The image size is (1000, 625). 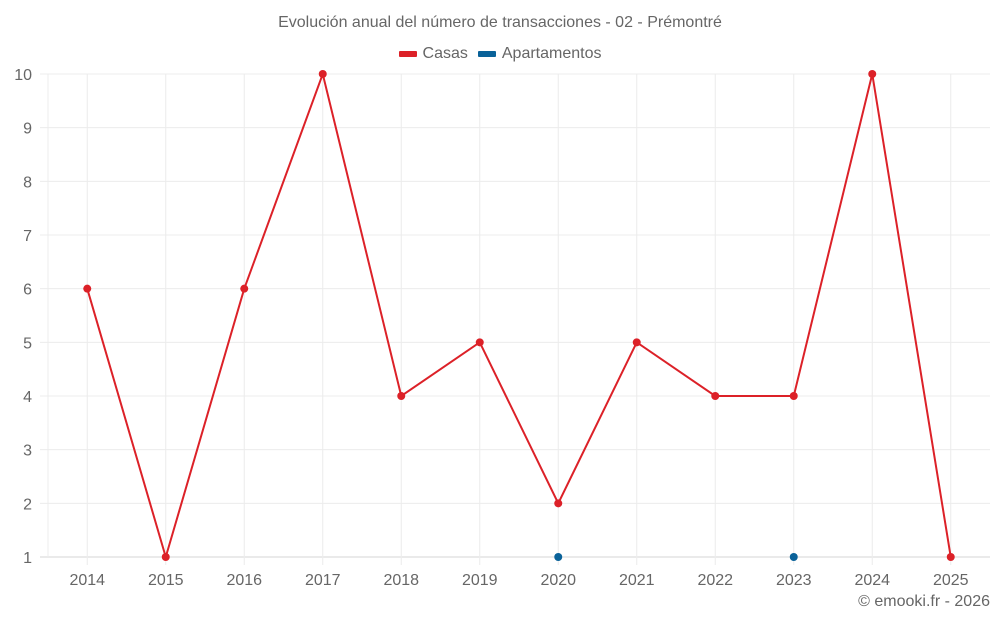 What do you see at coordinates (27, 290) in the screenshot?
I see `y-tick-label: 6` at bounding box center [27, 290].